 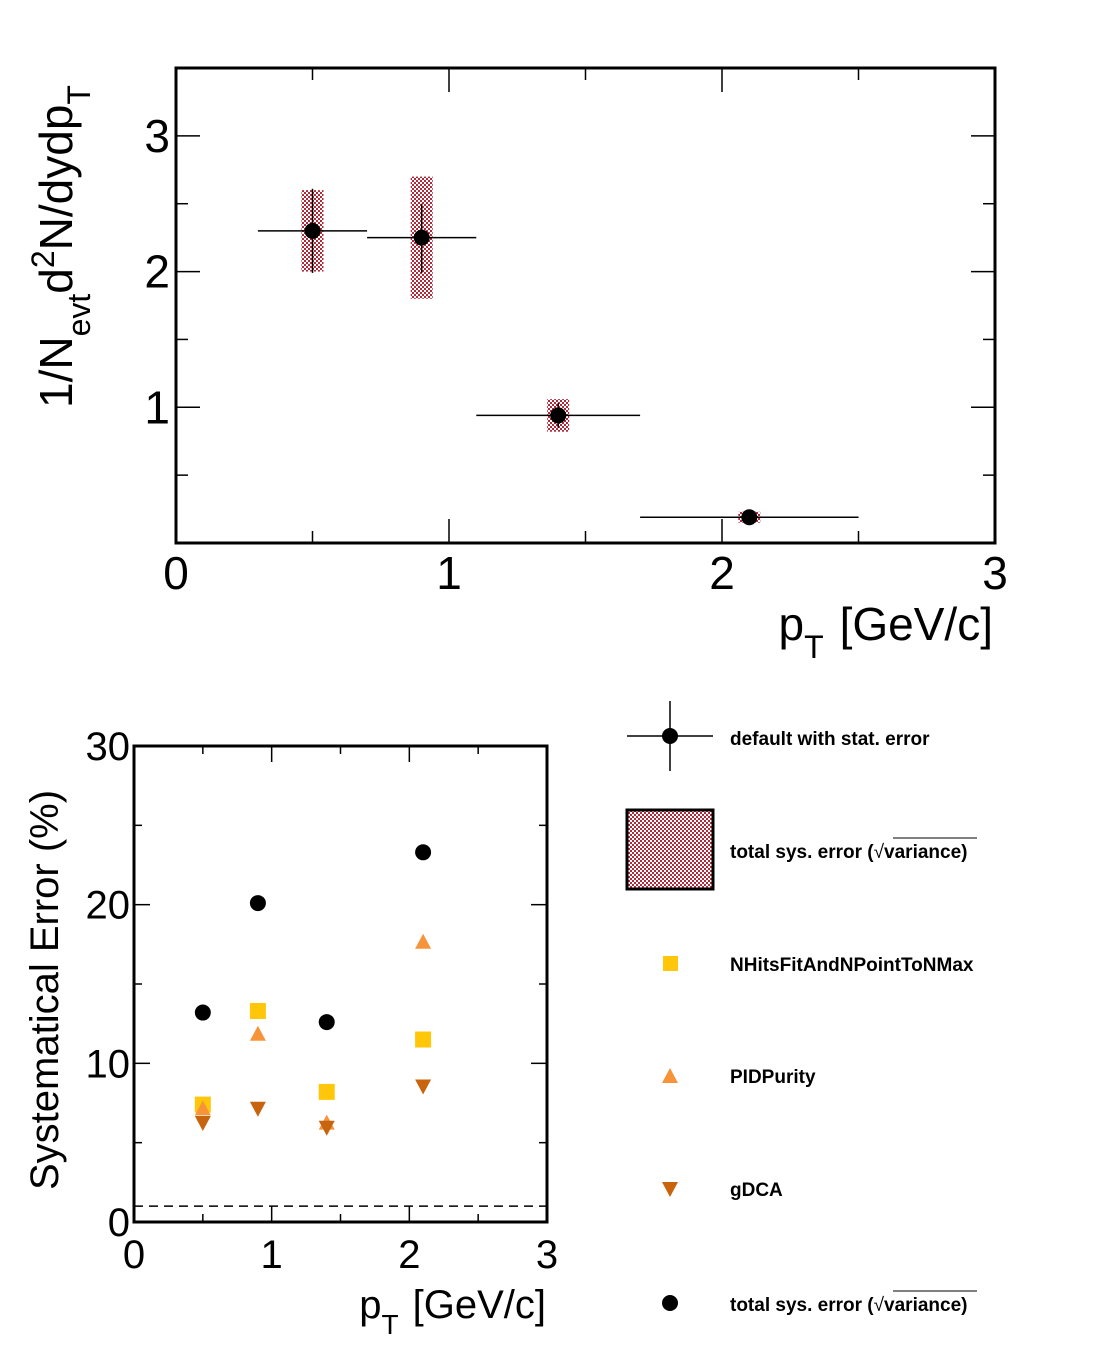 What do you see at coordinates (452, 1311) in the screenshot?
I see `syserror-x-axis-title: pT [GeV/c]` at bounding box center [452, 1311].